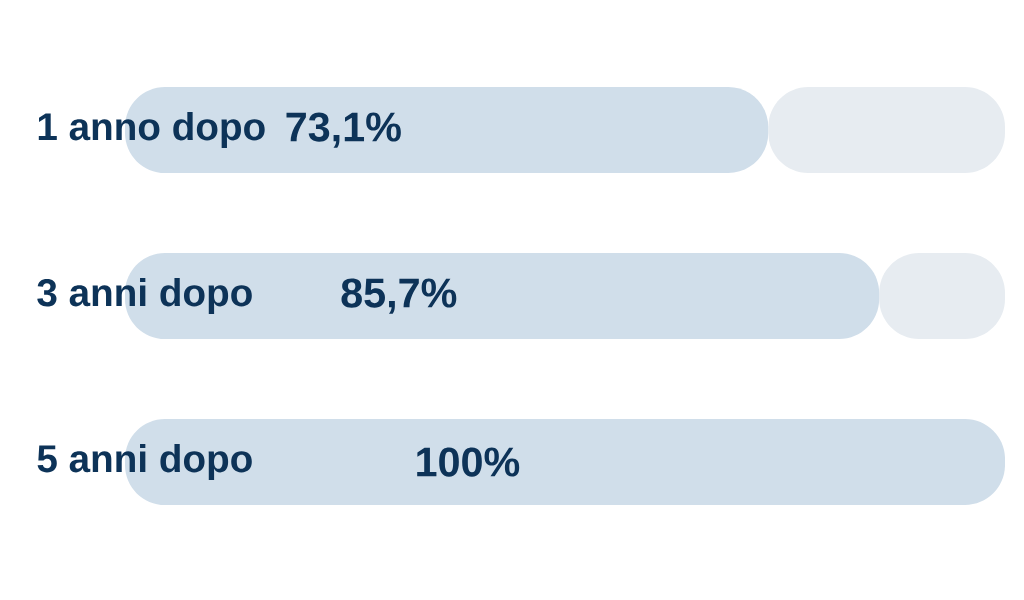 This screenshot has width=1024, height=600. Describe the element at coordinates (144, 462) in the screenshot. I see `y-tick-label: 5 anni dopo` at that location.